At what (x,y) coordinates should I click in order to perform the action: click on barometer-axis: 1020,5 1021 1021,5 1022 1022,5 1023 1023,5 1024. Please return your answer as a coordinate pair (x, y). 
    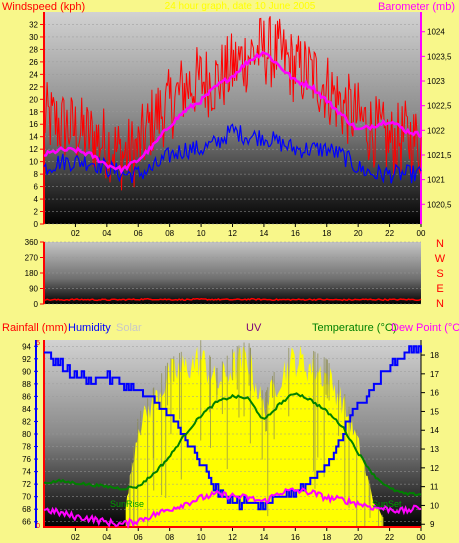
    Looking at the image, I should click on (436, 118).